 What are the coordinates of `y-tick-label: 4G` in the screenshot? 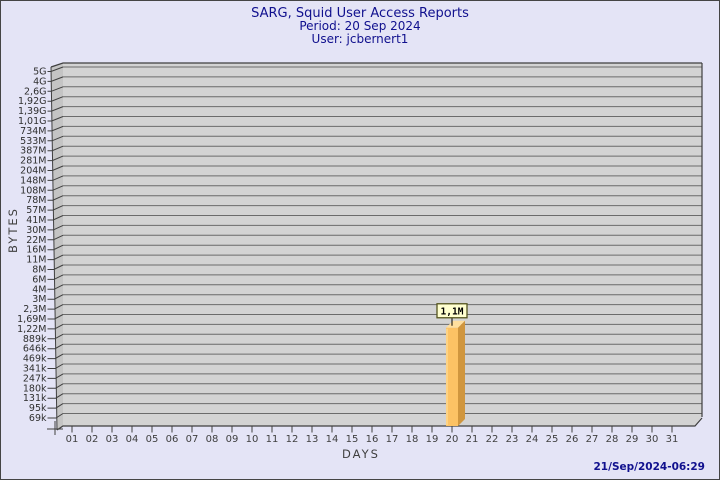 It's located at (39, 81).